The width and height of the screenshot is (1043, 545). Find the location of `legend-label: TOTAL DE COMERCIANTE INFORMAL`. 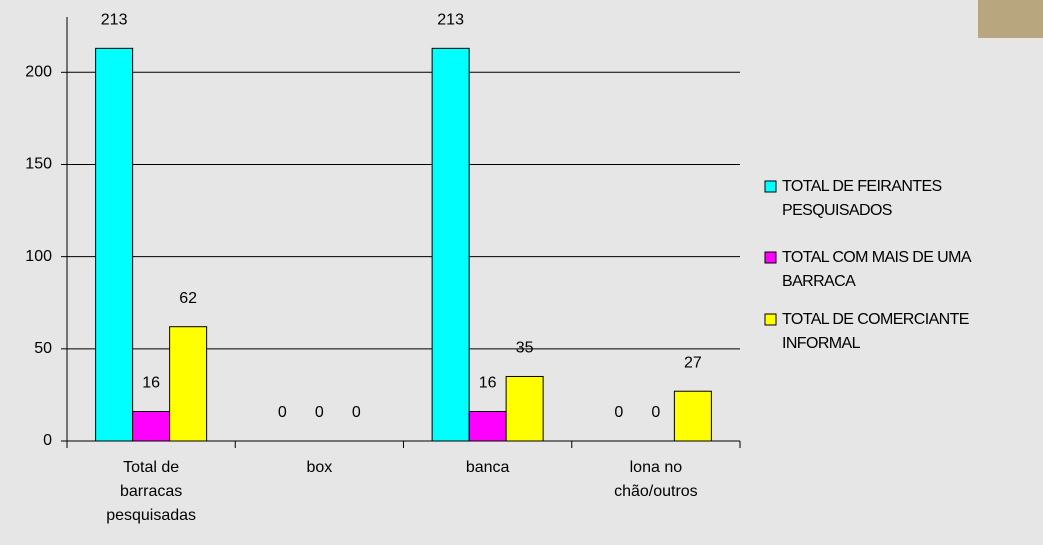

legend-label: TOTAL DE COMERCIANTE INFORMAL is located at coordinates (875, 331).